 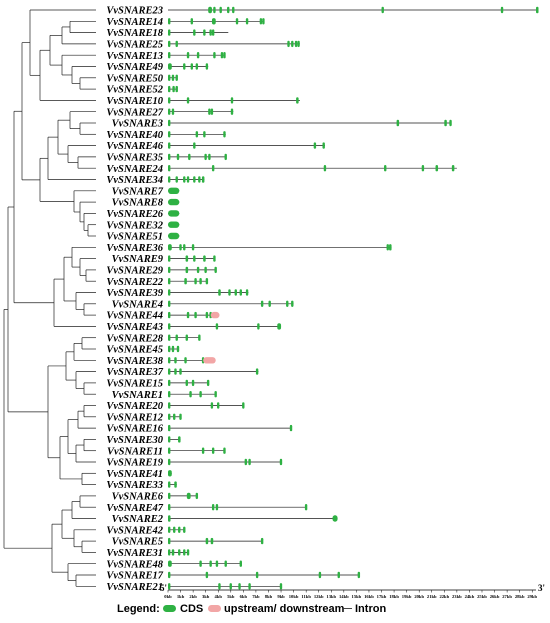 What do you see at coordinates (174, 202) in the screenshot?
I see `gene-structure-VvSNARE8` at bounding box center [174, 202].